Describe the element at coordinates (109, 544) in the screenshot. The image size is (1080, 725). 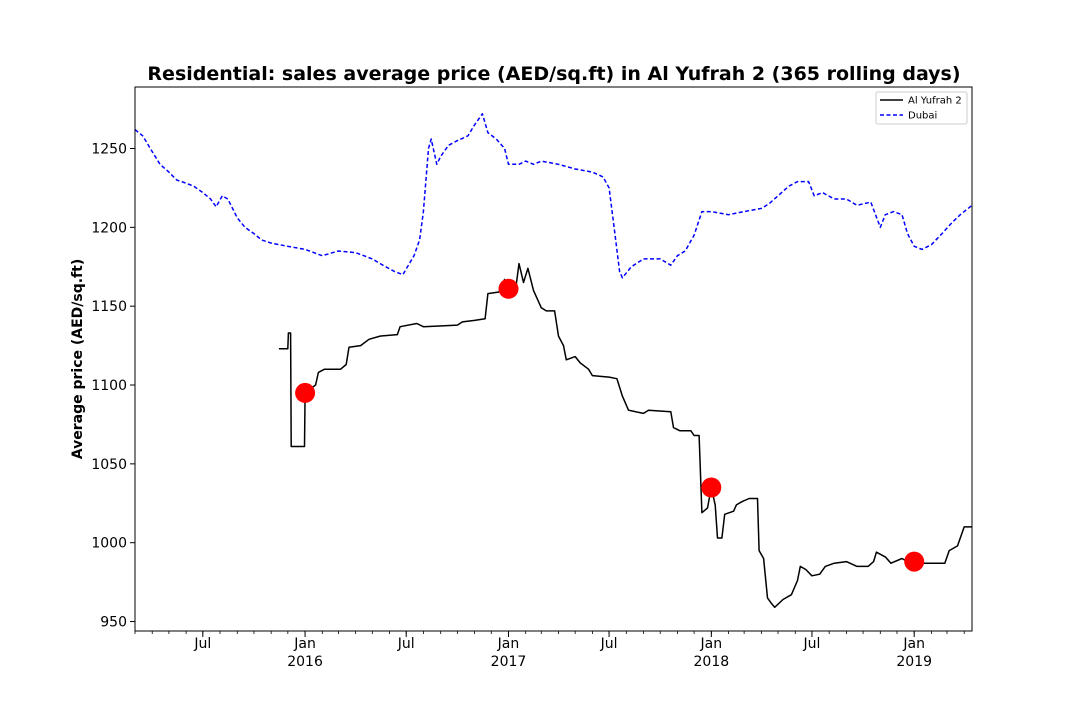
I see `y-tick-label: 1000` at that location.